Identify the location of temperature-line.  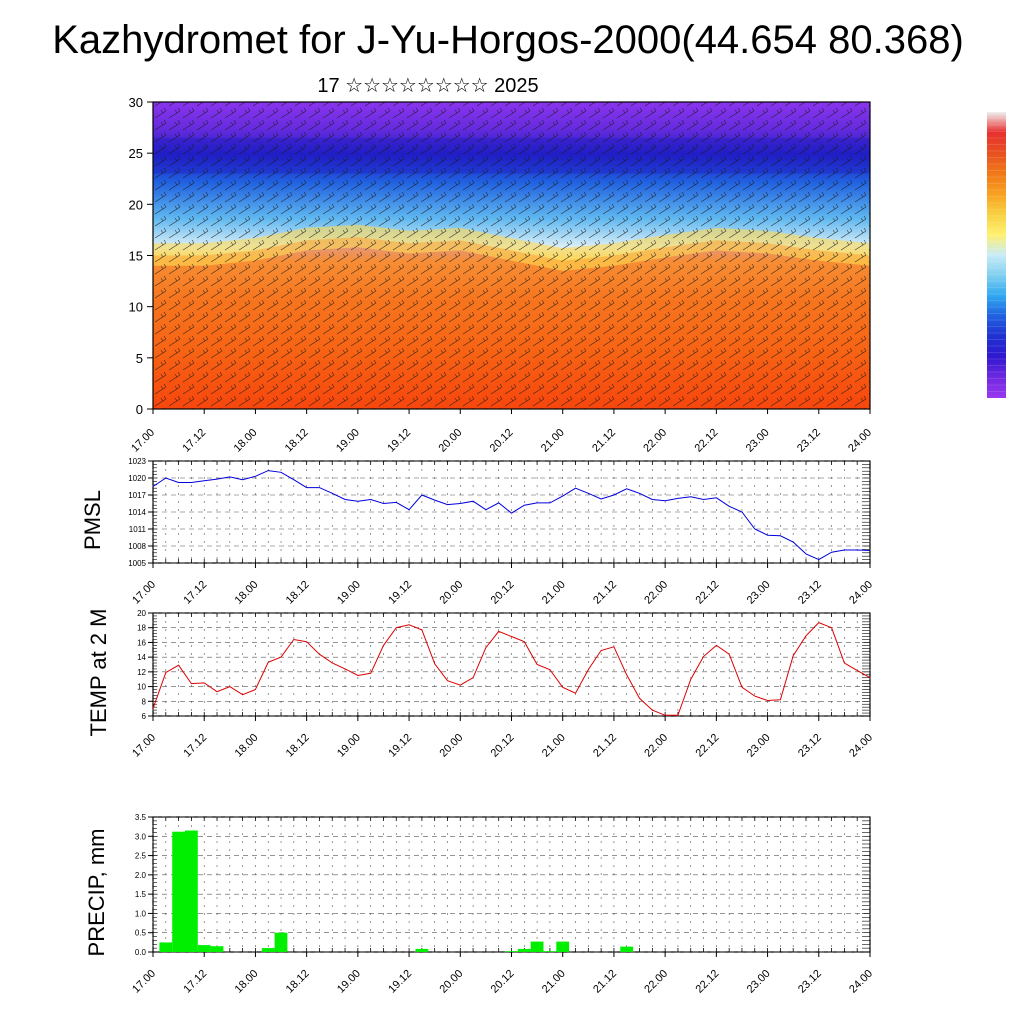
(511, 669).